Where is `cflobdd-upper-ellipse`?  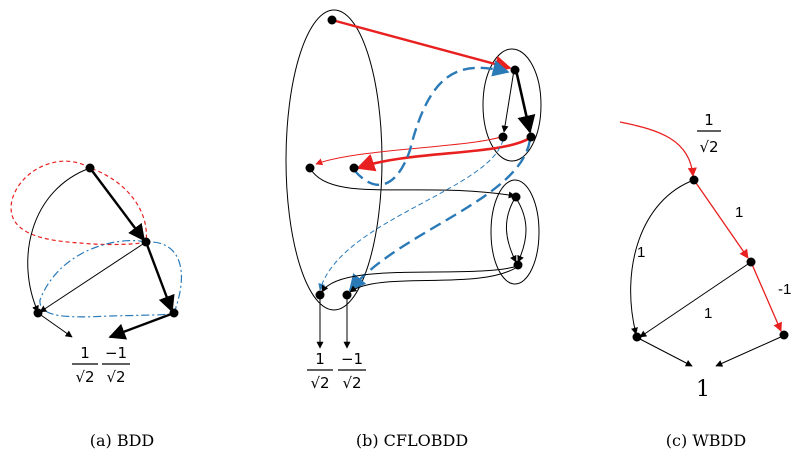
cflobdd-upper-ellipse is located at coordinates (512, 105).